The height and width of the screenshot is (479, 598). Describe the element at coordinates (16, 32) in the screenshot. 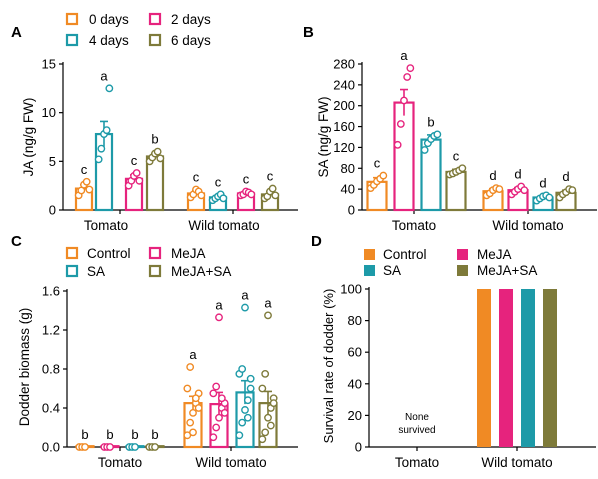

I see `panel-a-letter: A` at that location.